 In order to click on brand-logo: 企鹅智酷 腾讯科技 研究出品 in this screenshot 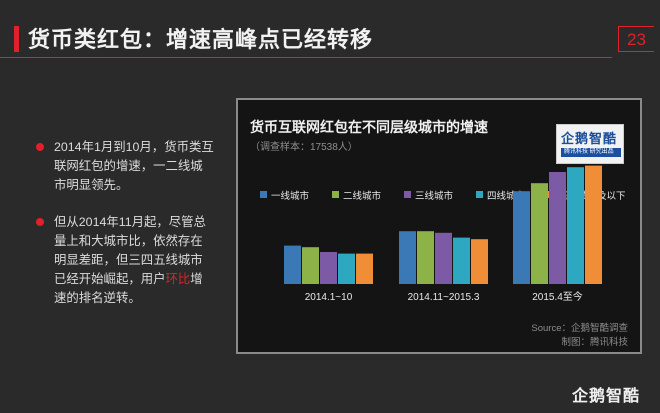, I will do `click(590, 144)`.